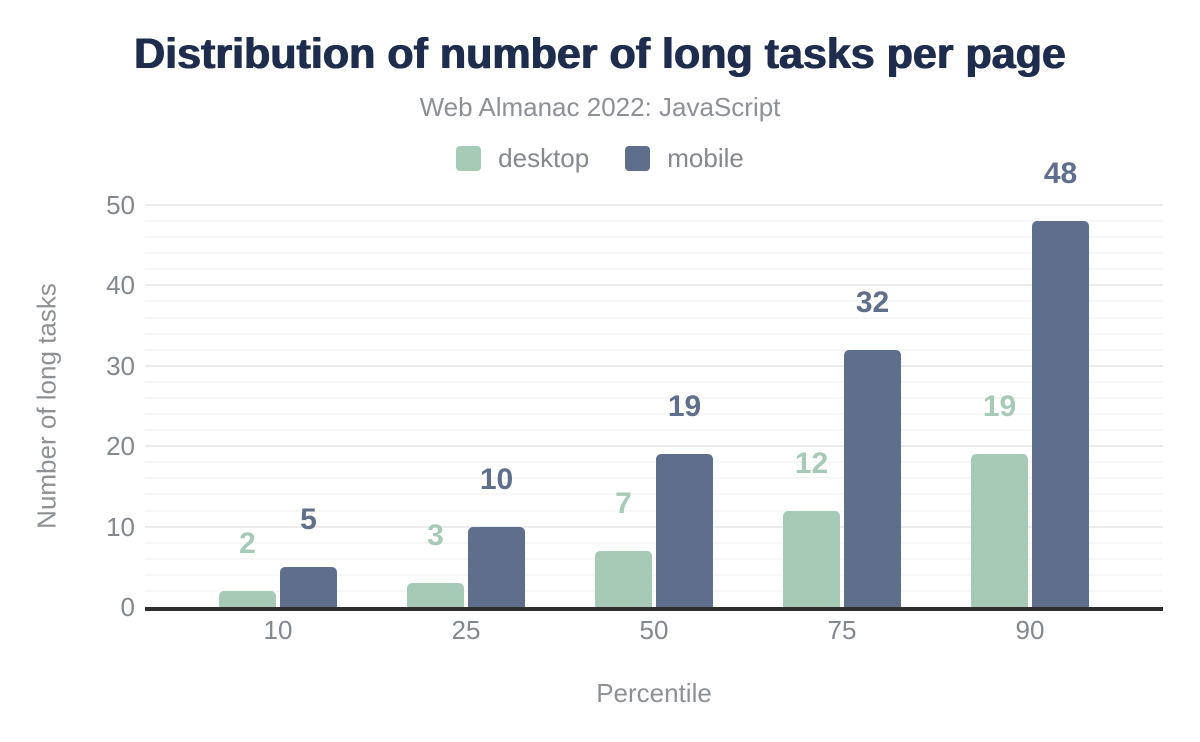 This screenshot has width=1200, height=742. I want to click on legend: desktop mobile, so click(600, 158).